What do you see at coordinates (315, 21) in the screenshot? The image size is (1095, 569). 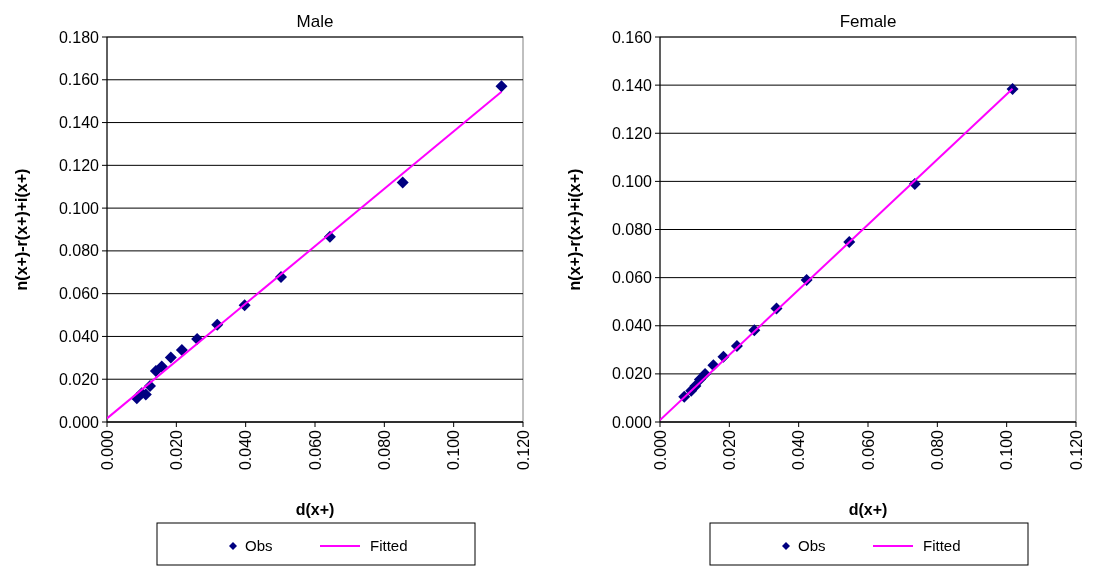 I see `chart-title: Male` at bounding box center [315, 21].